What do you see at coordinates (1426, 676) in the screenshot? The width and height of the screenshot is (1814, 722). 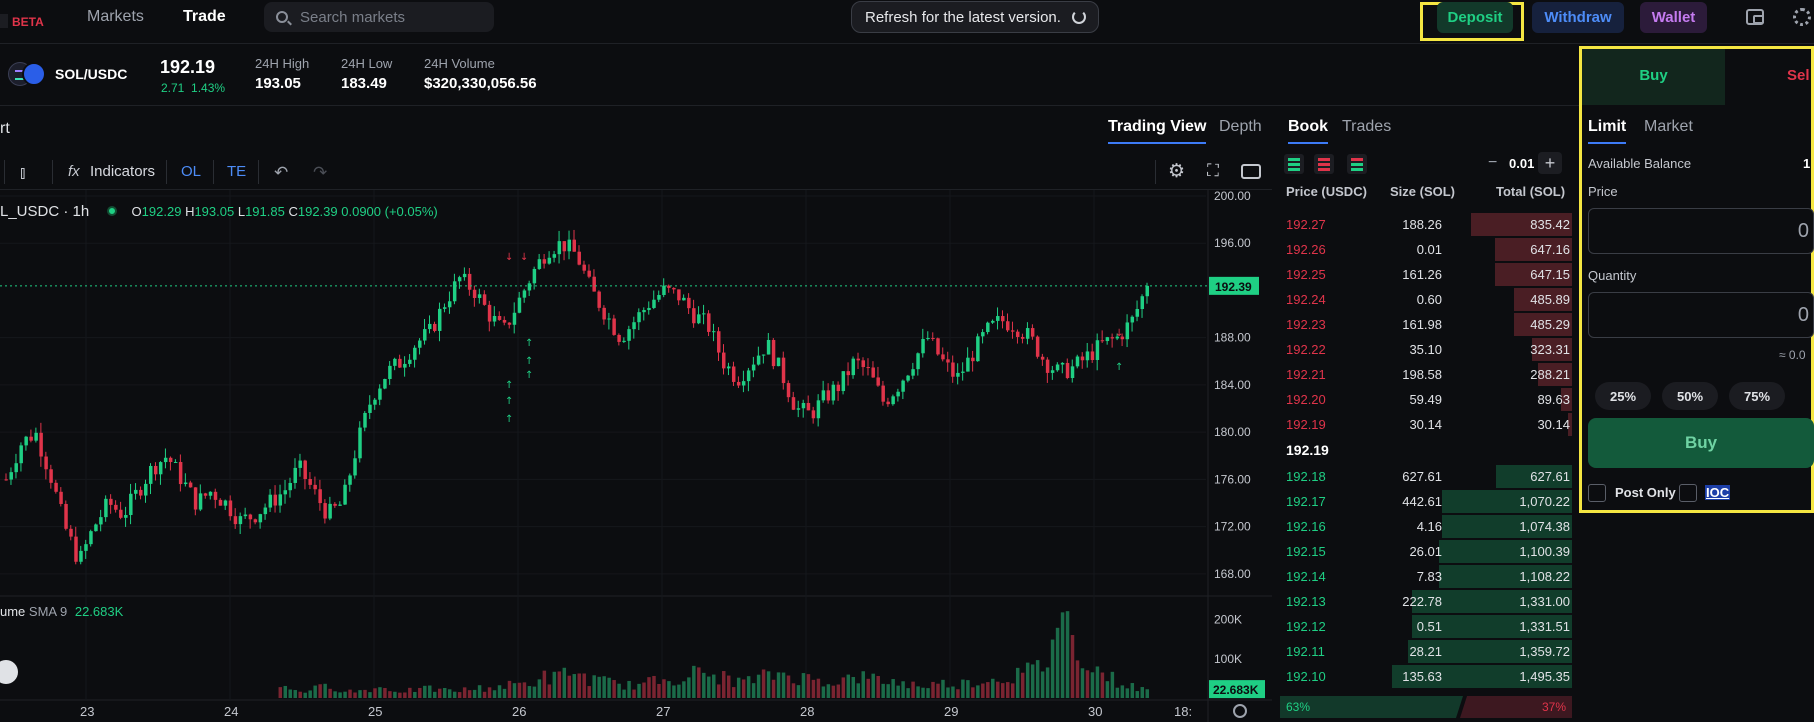 I see `ob-row: 192.10 135.63 1,495.35` at bounding box center [1426, 676].